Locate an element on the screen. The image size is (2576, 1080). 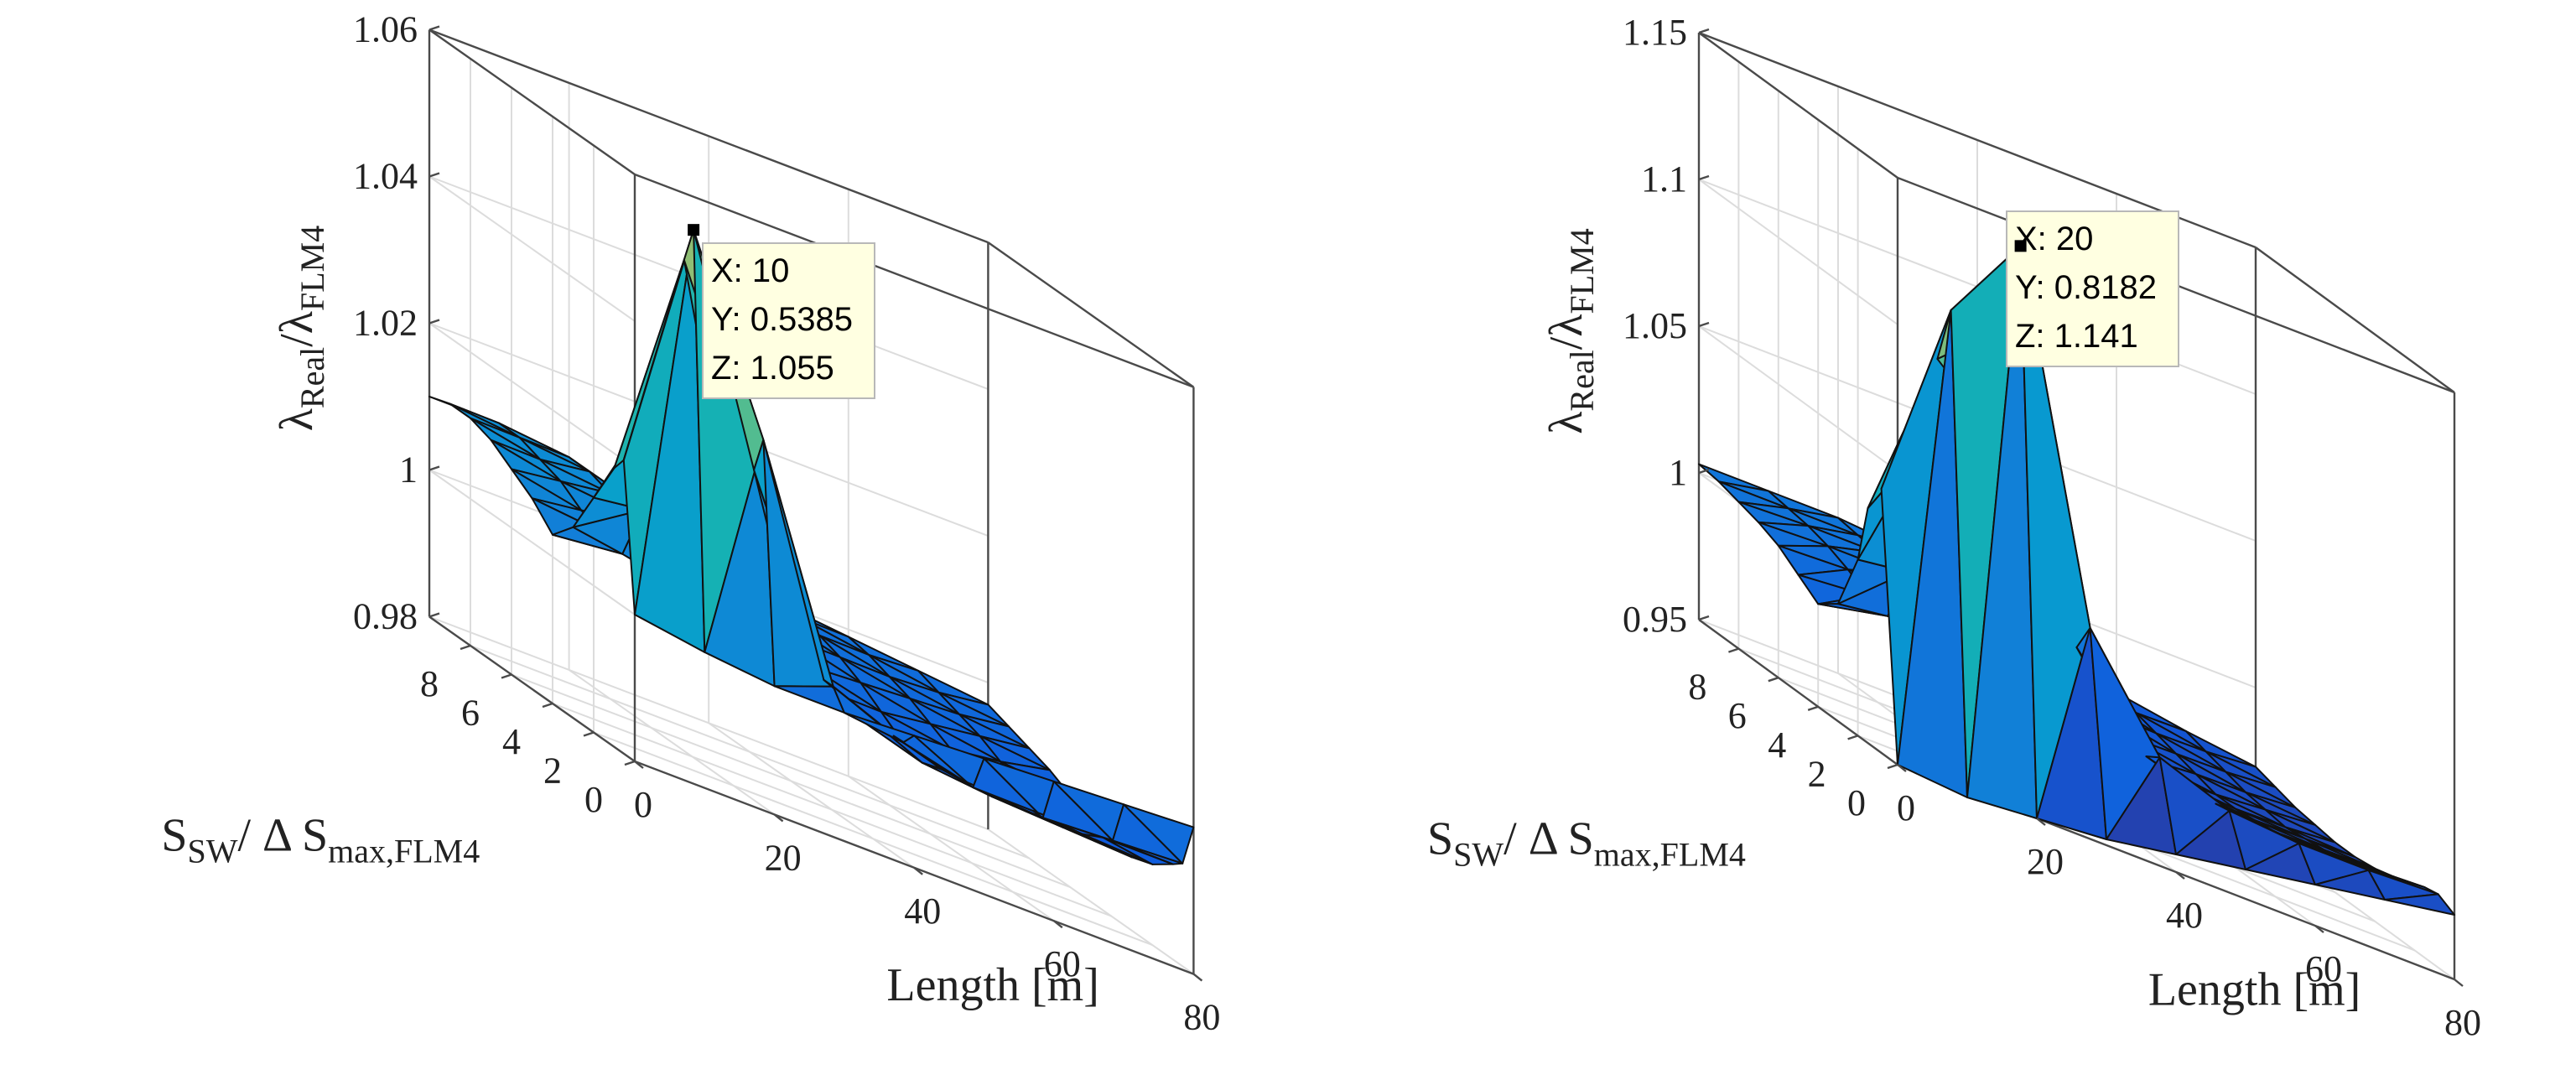
z-tick-label: 1.06 is located at coordinates (385, 30).